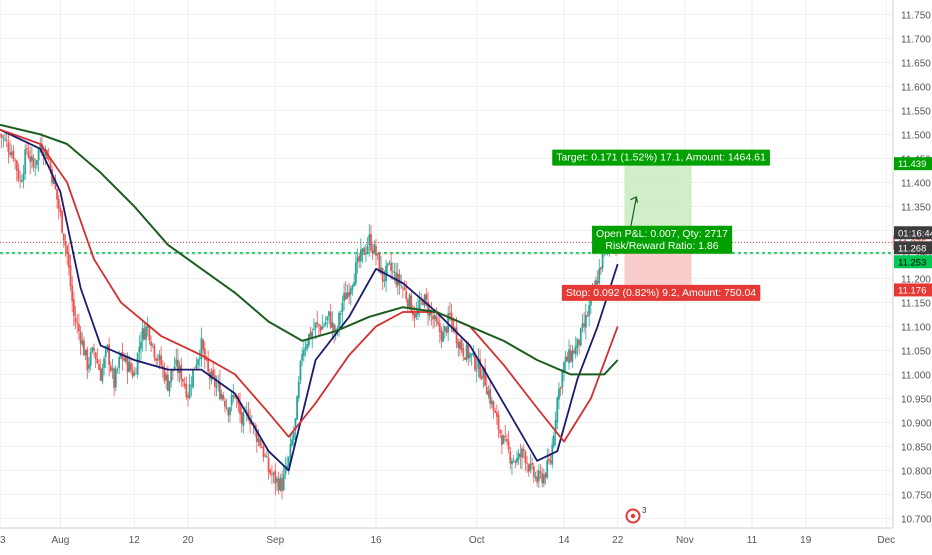 Image resolution: width=932 pixels, height=555 pixels. What do you see at coordinates (446, 247) in the screenshot?
I see `price-lines` at bounding box center [446, 247].